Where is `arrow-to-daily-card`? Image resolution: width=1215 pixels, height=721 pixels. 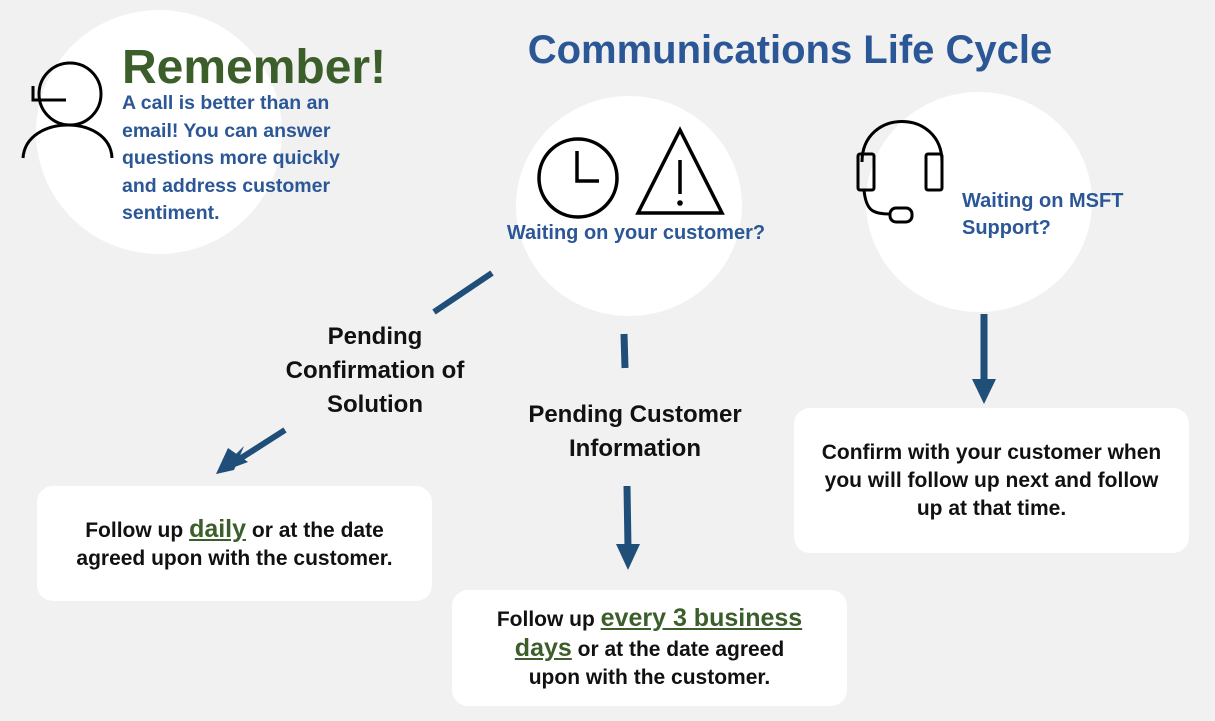 arrow-to-daily-card is located at coordinates (261, 445).